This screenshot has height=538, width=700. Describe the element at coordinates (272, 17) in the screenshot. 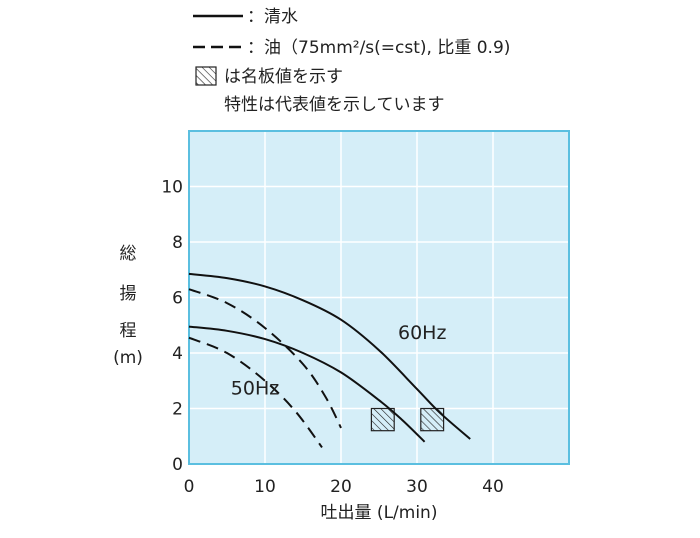

I see `legend-solid-label: ：清水` at that location.